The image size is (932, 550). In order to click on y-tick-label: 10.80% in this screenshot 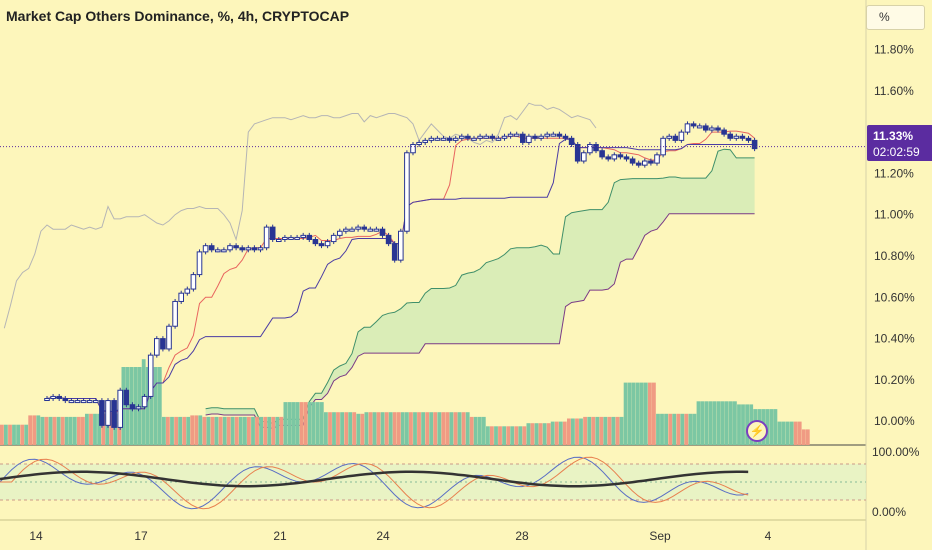, I will do `click(894, 256)`.